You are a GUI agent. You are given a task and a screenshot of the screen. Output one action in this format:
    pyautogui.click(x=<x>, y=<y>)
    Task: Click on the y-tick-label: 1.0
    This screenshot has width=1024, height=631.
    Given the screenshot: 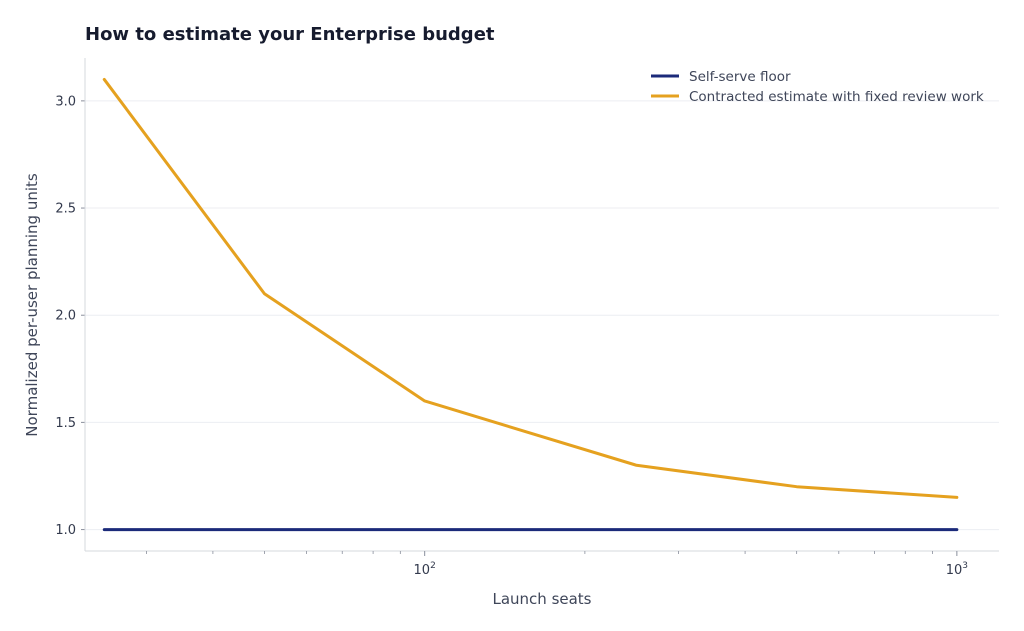 What is the action you would take?
    pyautogui.click(x=65, y=530)
    